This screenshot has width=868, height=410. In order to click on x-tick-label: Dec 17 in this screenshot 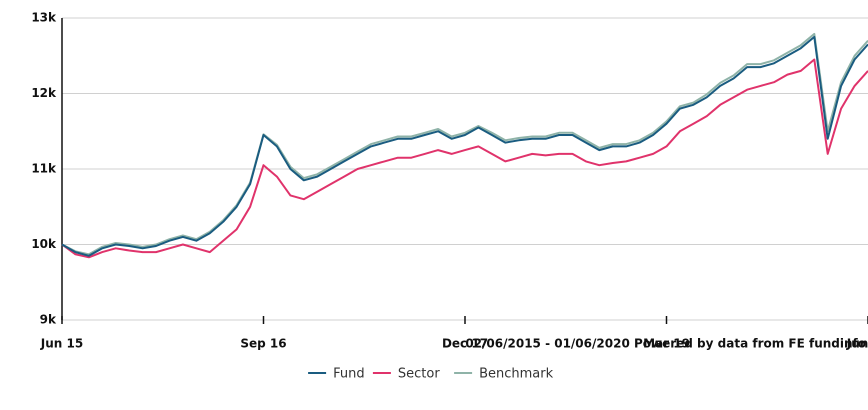, I will do `click(465, 344)`.